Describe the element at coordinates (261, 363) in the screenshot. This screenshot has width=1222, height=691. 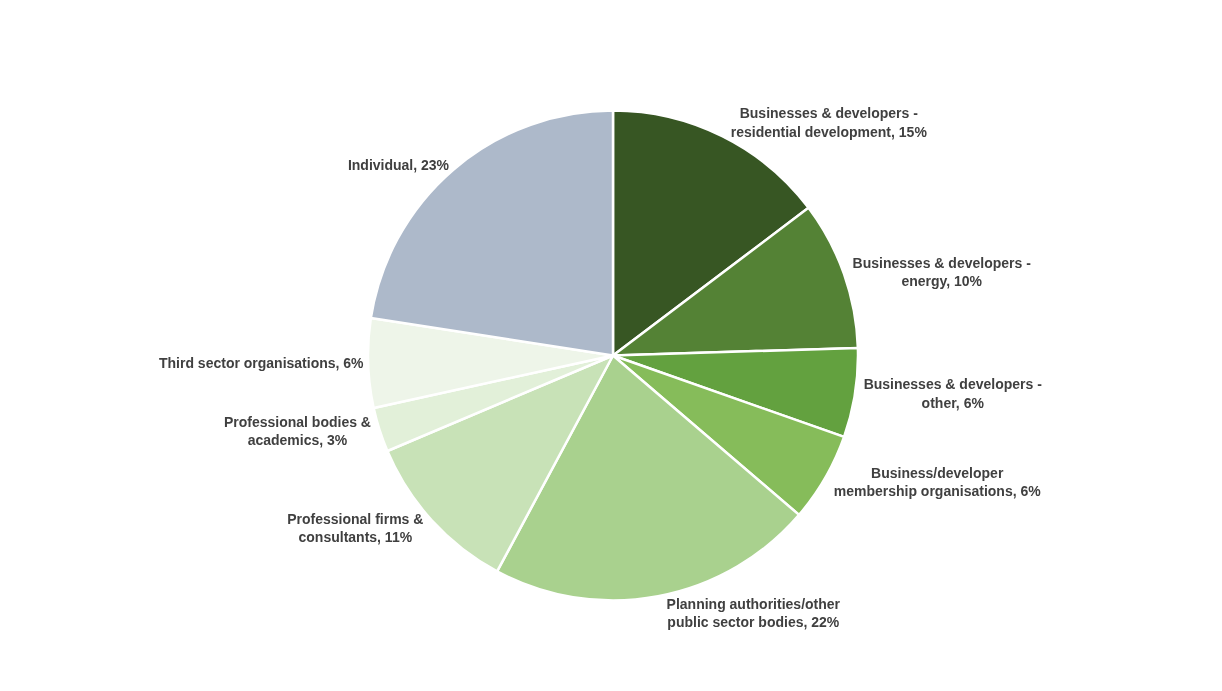
I see `slice-label: Third sector organisations, 6%` at that location.